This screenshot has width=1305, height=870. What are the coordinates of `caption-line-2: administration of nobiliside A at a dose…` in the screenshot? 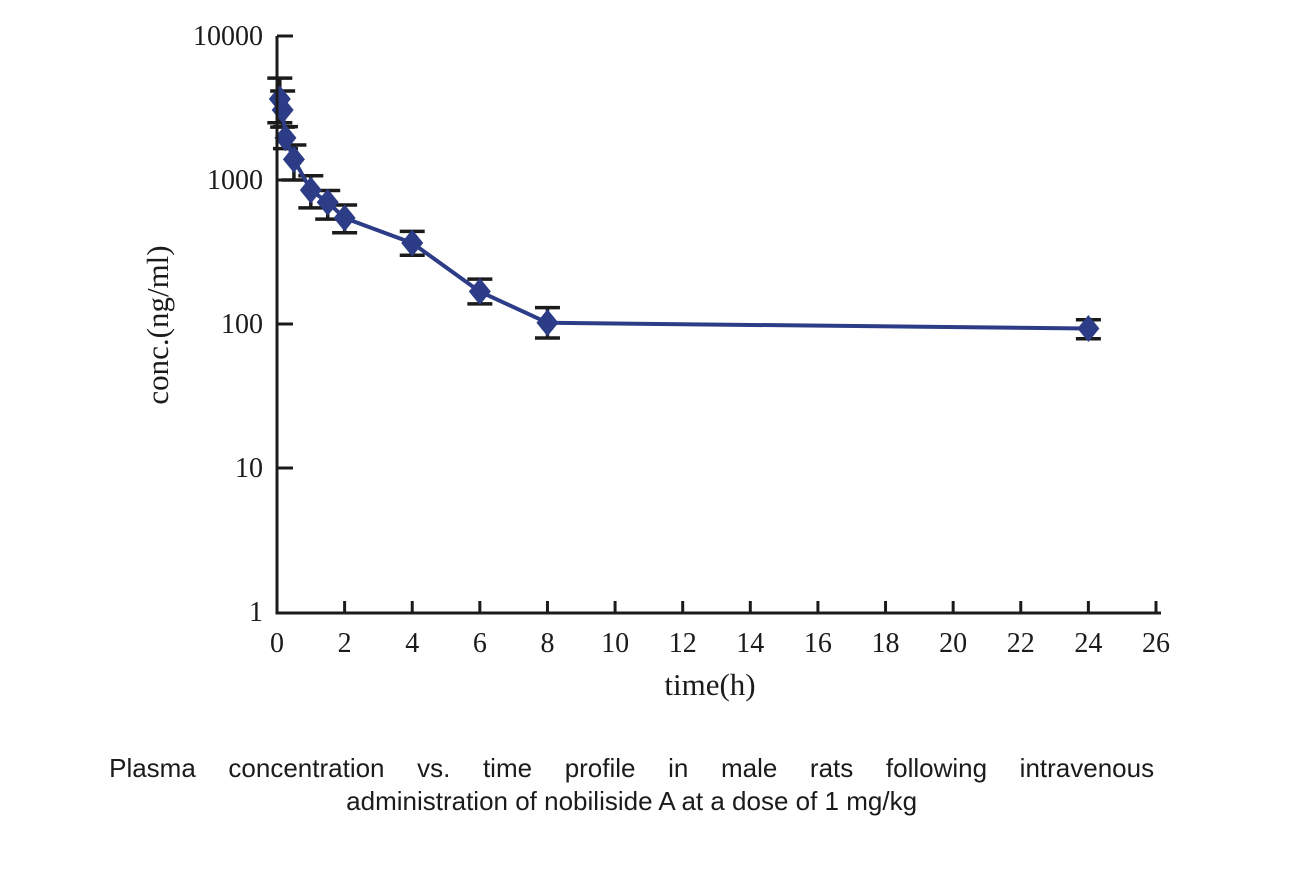 It's located at (632, 801).